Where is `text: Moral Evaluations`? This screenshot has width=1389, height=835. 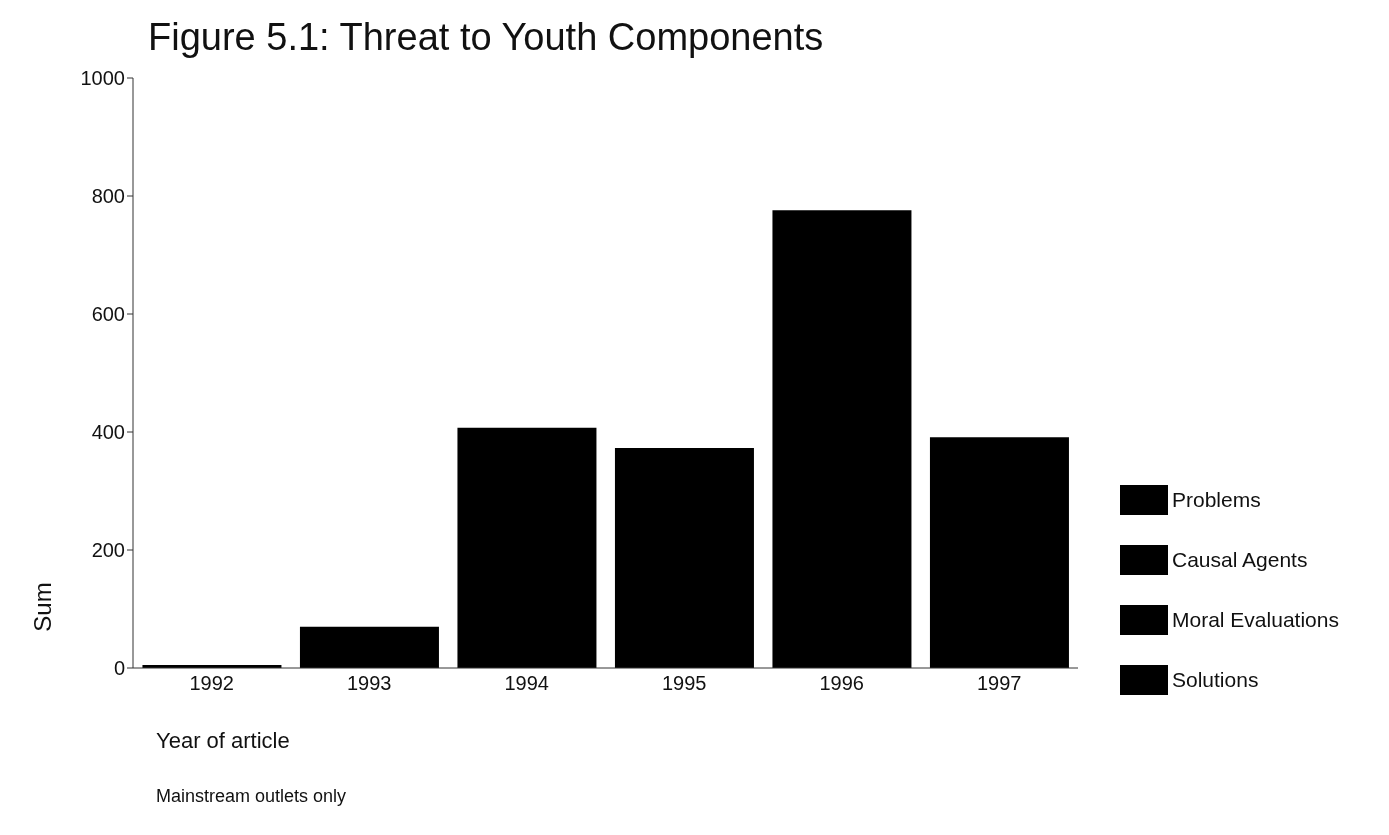
text: Moral Evaluations is located at coordinates (1255, 620).